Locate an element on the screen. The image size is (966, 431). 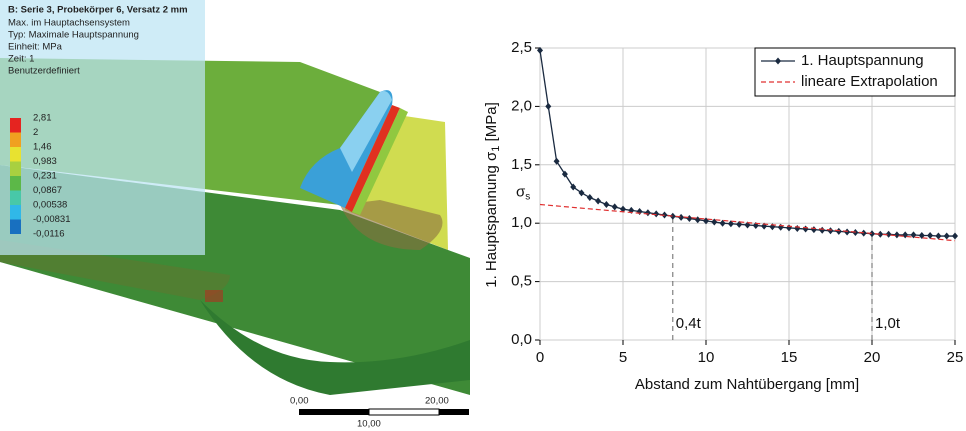
fem-info: Einheit: MPa is located at coordinates (35, 47).